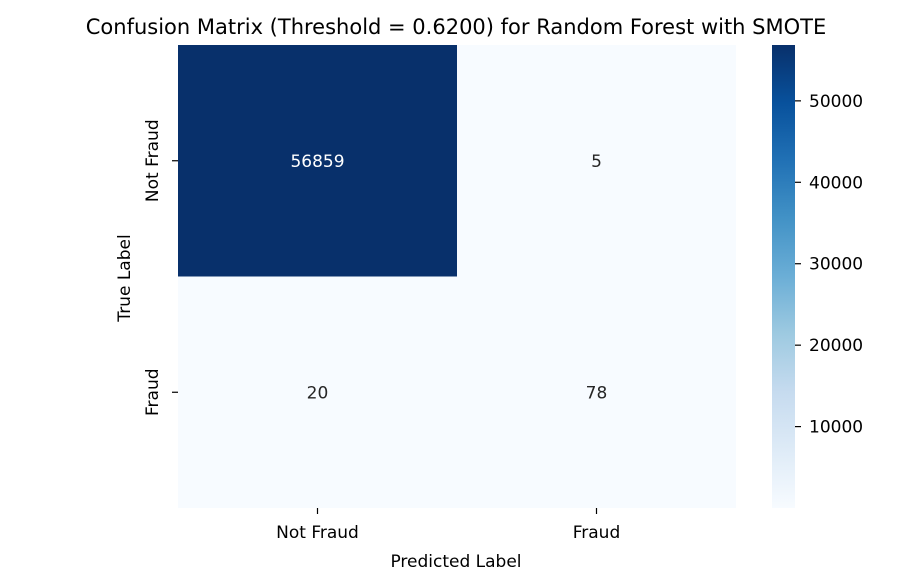  What do you see at coordinates (455, 562) in the screenshot?
I see `x-axis-label: Predicted Label` at bounding box center [455, 562].